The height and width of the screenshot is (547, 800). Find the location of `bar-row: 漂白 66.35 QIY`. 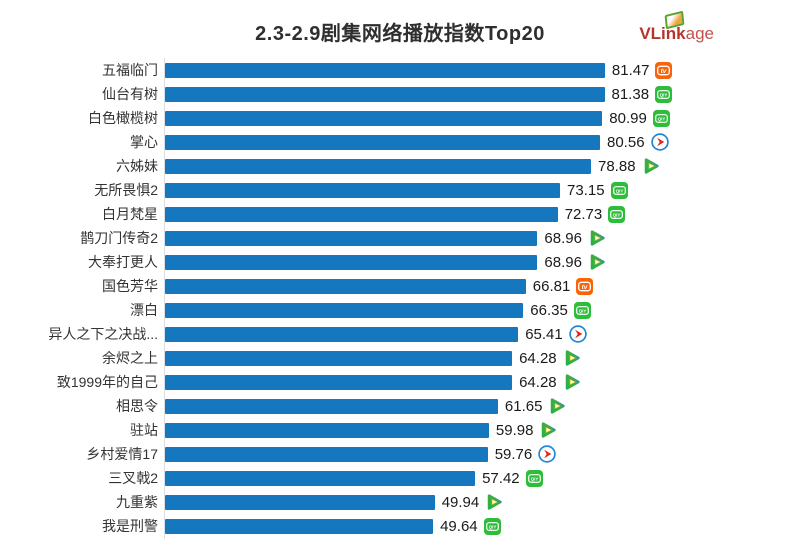

bar-row: 漂白 66.35 QIY is located at coordinates (400, 310).